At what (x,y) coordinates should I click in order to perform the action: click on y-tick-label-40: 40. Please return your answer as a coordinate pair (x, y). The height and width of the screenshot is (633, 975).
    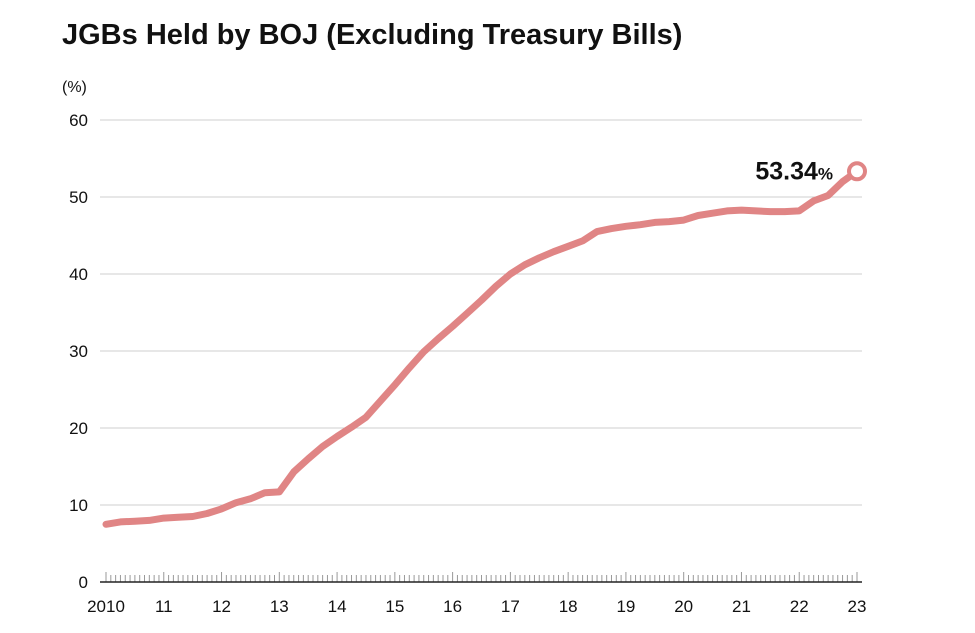
    Looking at the image, I should click on (78, 274).